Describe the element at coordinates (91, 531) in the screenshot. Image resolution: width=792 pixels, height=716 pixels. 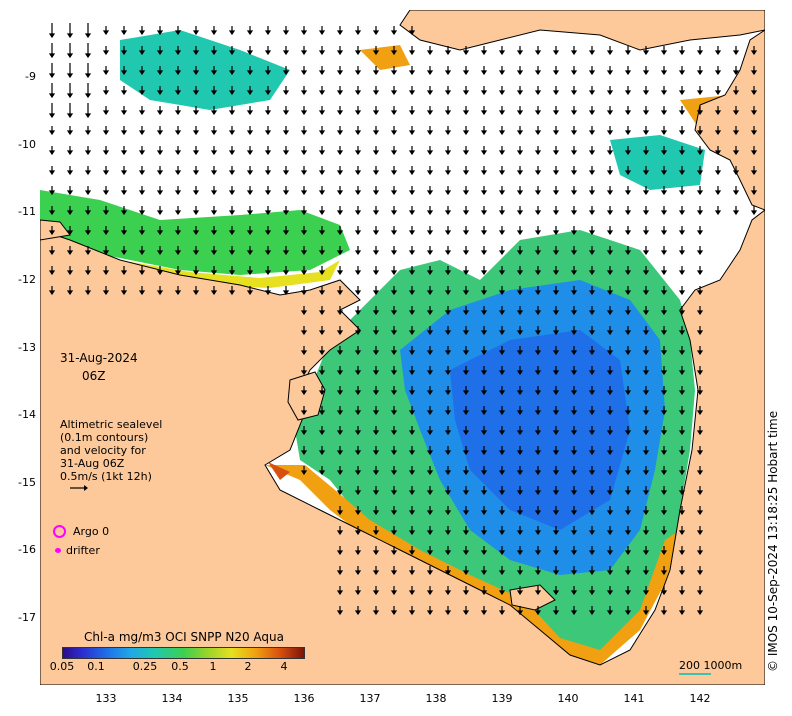
I see `legend-argo: Argo 0` at that location.